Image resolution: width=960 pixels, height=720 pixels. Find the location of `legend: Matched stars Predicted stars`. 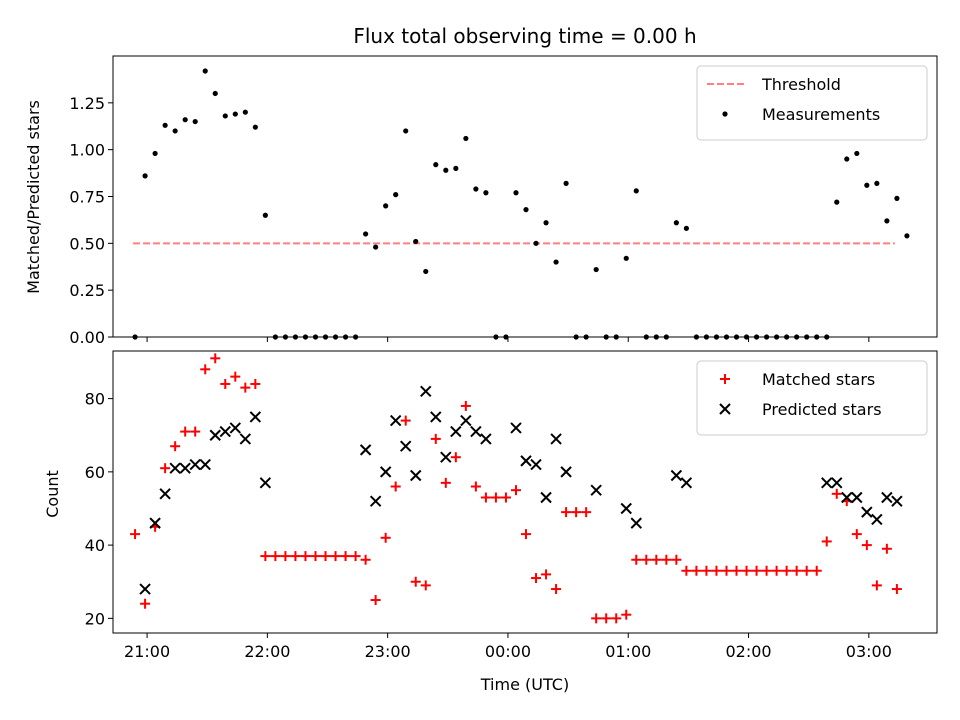

legend: Matched stars Predicted stars is located at coordinates (812, 398).